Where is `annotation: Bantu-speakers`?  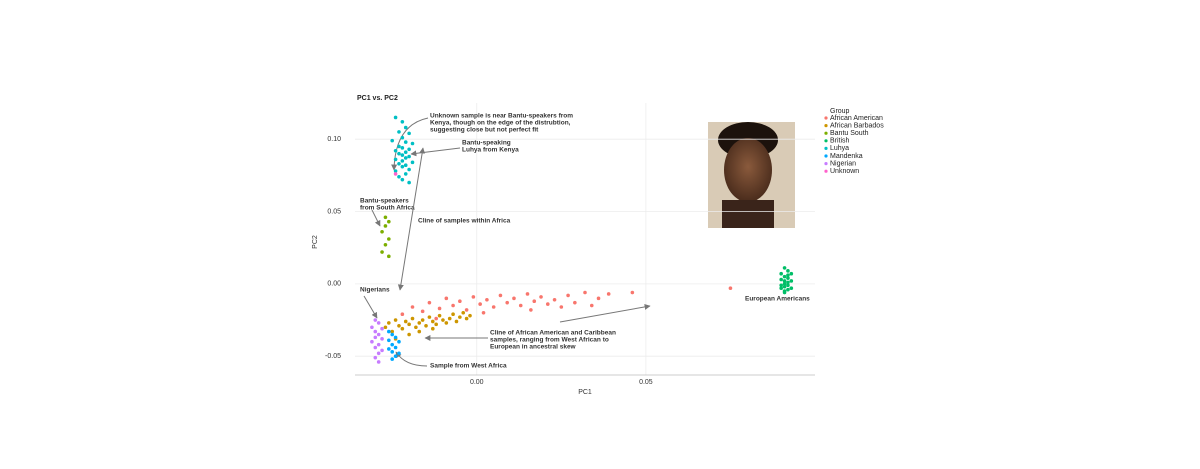
annotation: Bantu-speakers is located at coordinates (384, 201).